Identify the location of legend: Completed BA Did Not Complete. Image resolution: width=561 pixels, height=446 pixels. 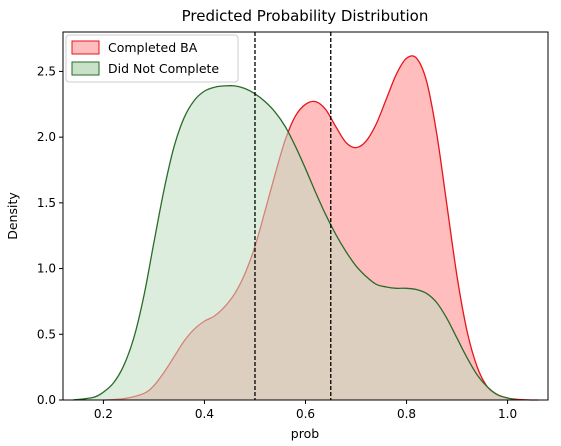
(152, 58).